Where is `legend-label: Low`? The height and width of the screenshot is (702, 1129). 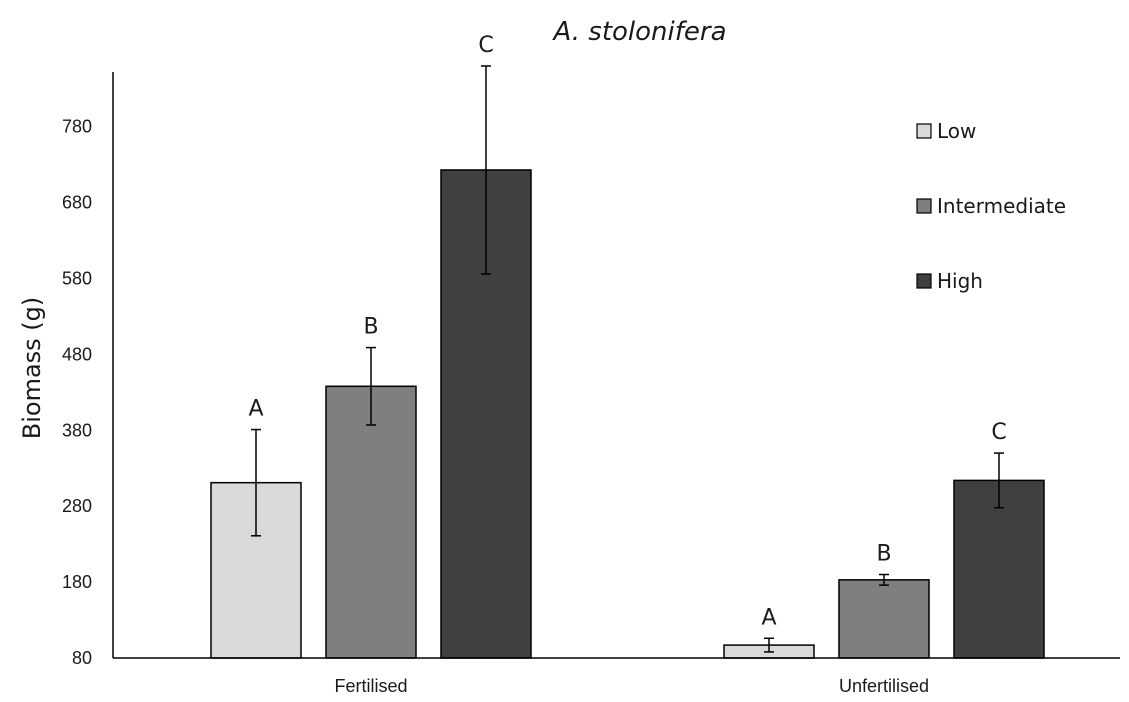
legend-label: Low is located at coordinates (956, 131).